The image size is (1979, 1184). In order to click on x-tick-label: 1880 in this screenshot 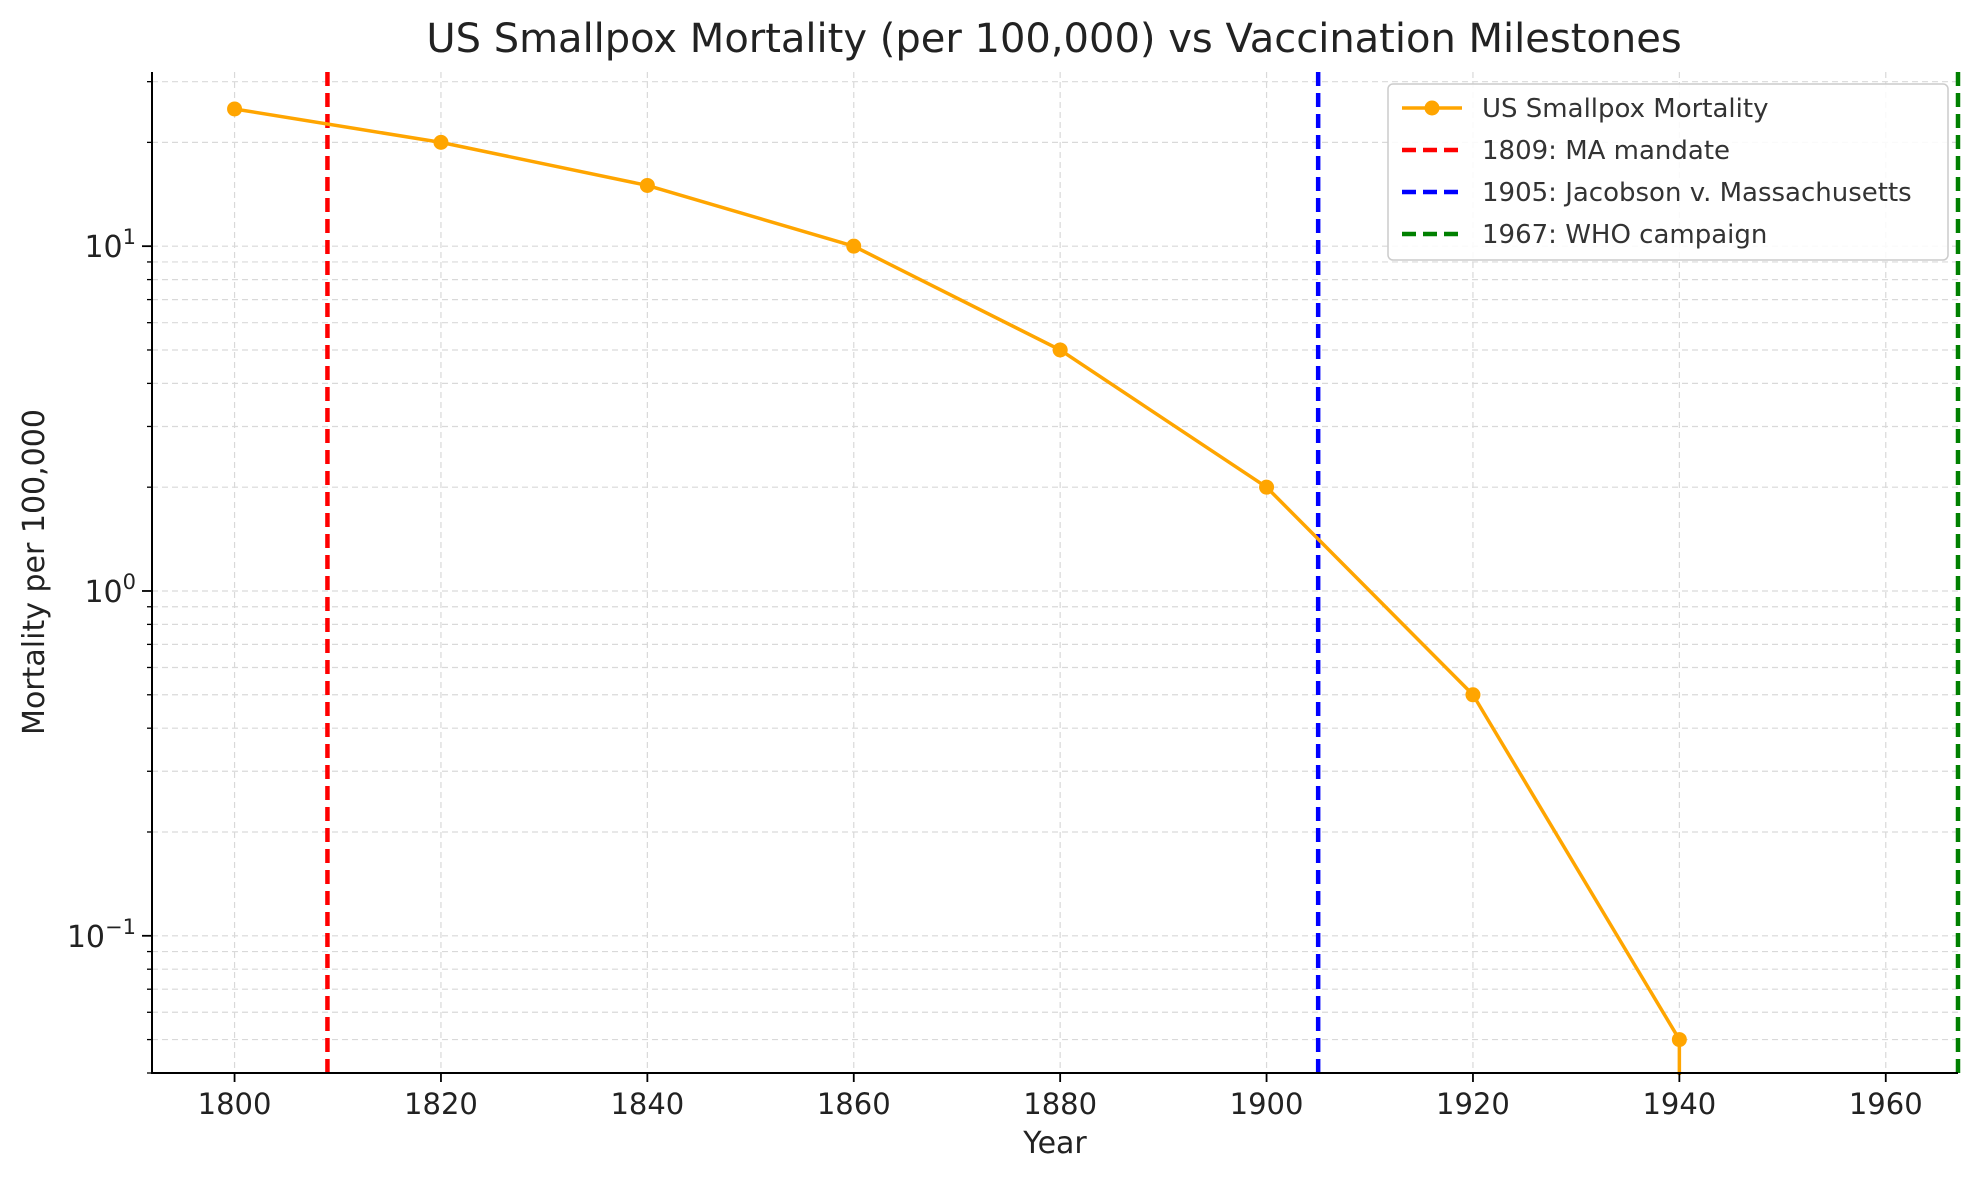, I will do `click(1060, 1104)`.